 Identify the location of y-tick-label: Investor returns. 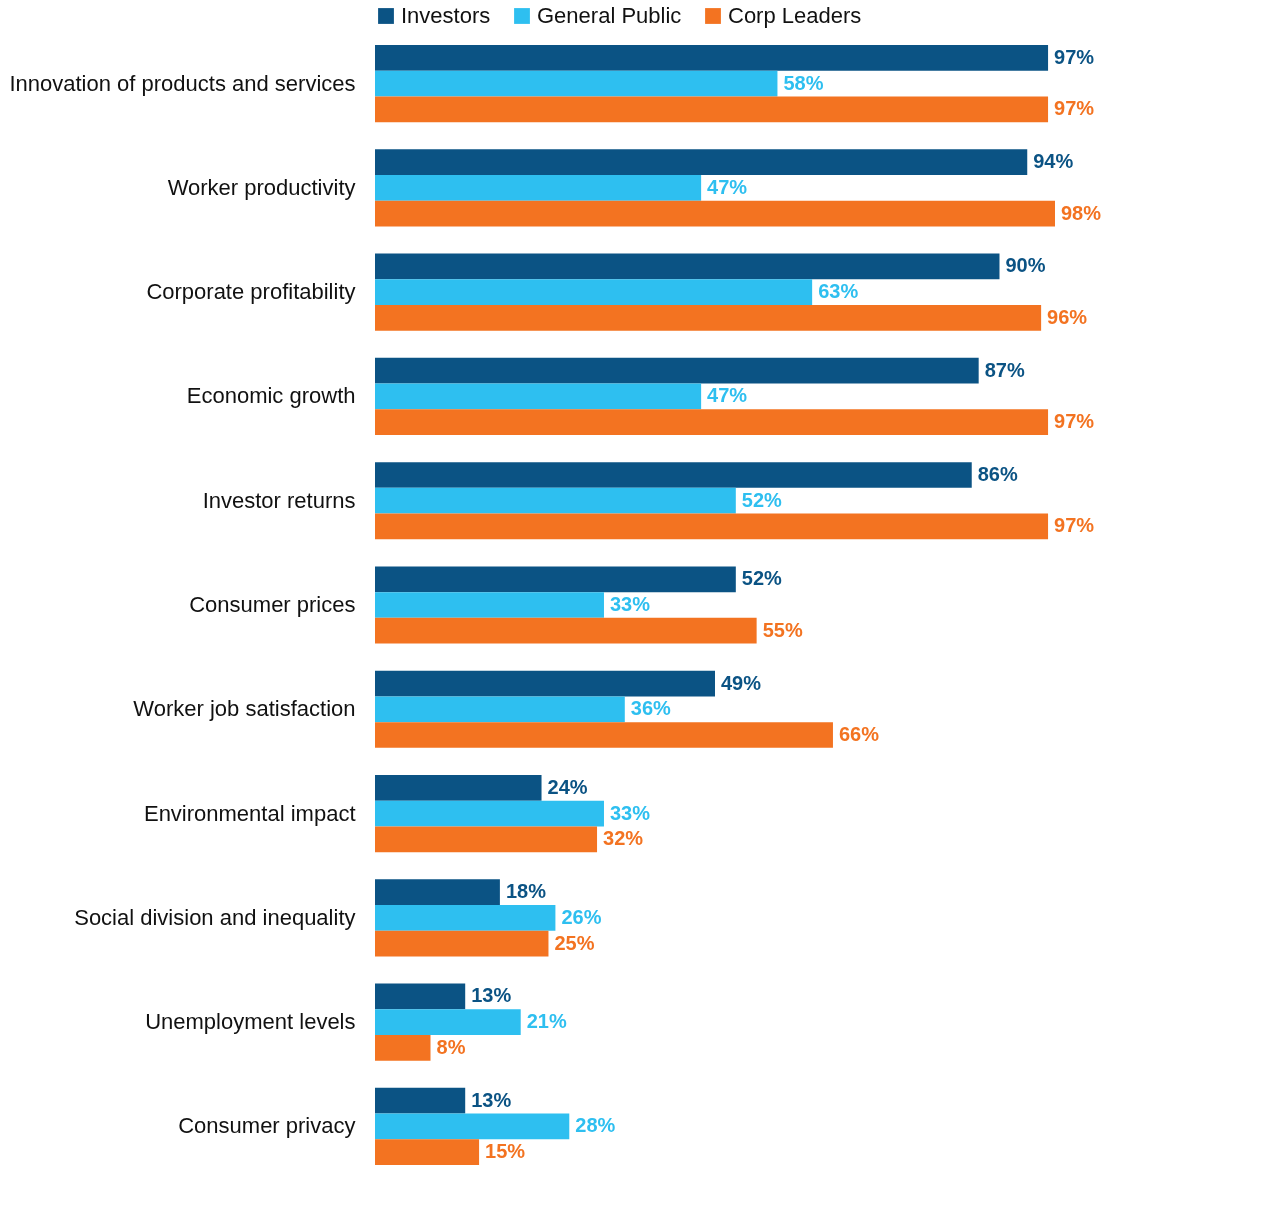
(279, 500).